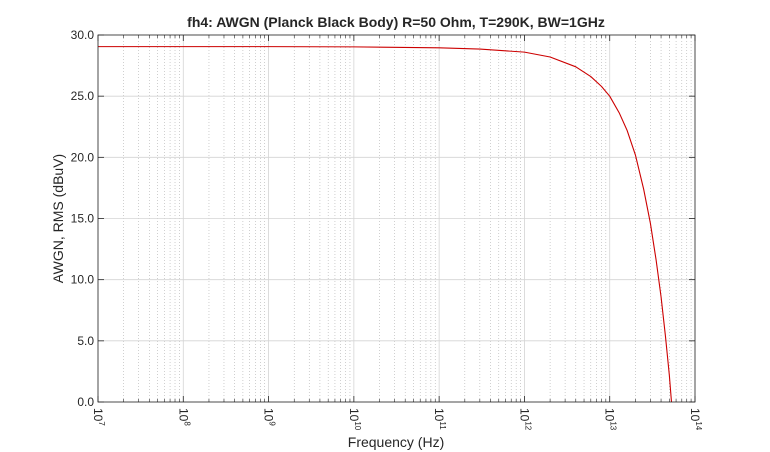  Describe the element at coordinates (524, 419) in the screenshot. I see `x-tick-label: 1012` at that location.